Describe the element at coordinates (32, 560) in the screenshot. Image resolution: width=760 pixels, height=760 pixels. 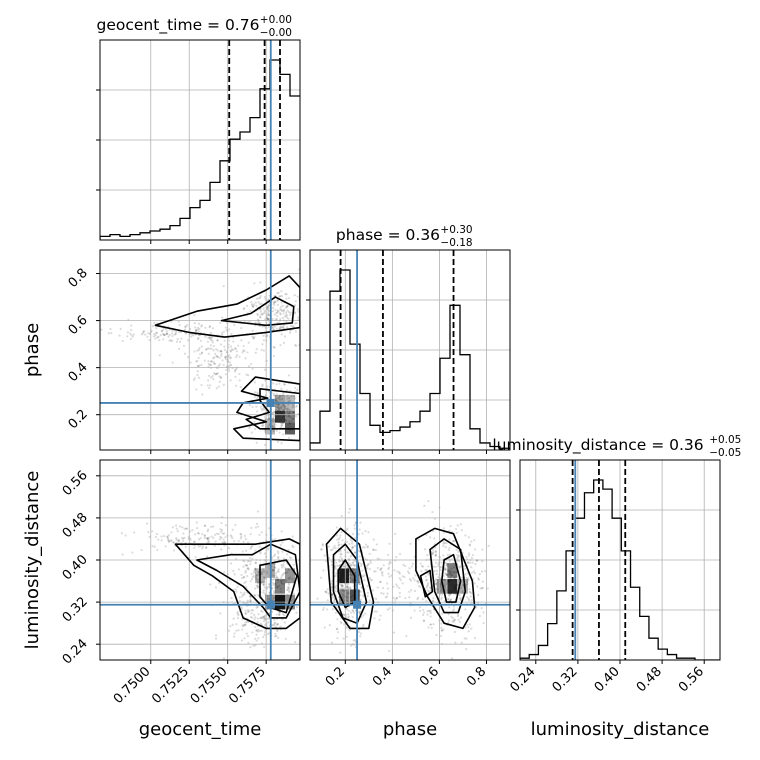
I see `axis-label-luminosity_distance: luminosity_distance` at that location.